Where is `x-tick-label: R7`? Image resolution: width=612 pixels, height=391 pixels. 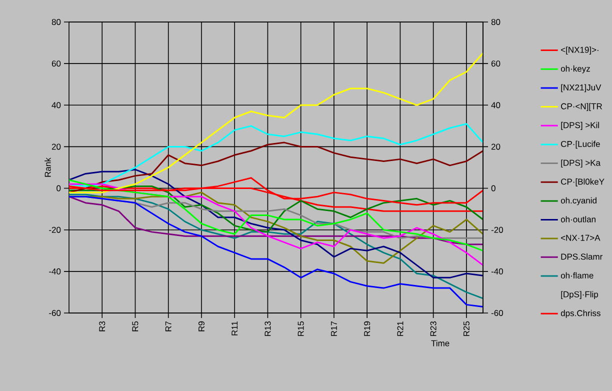
x-tick-label: R7 is located at coordinates (168, 326).